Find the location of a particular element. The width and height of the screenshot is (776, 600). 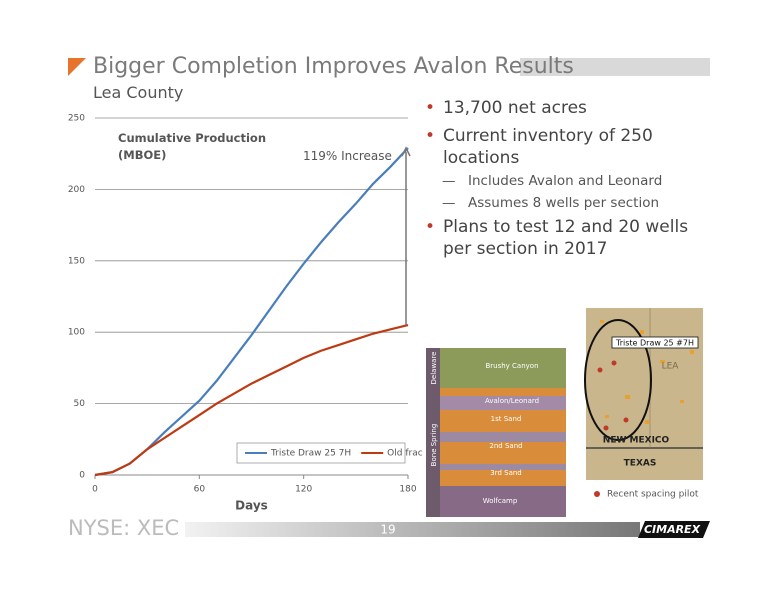

ticker: NYSE: XEC is located at coordinates (124, 528).